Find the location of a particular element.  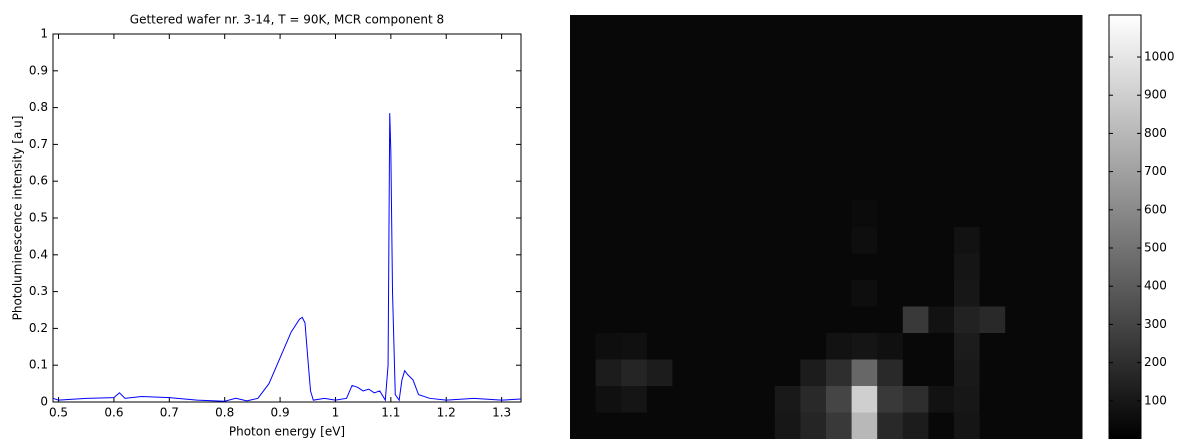

colorbar is located at coordinates (1125, 226).